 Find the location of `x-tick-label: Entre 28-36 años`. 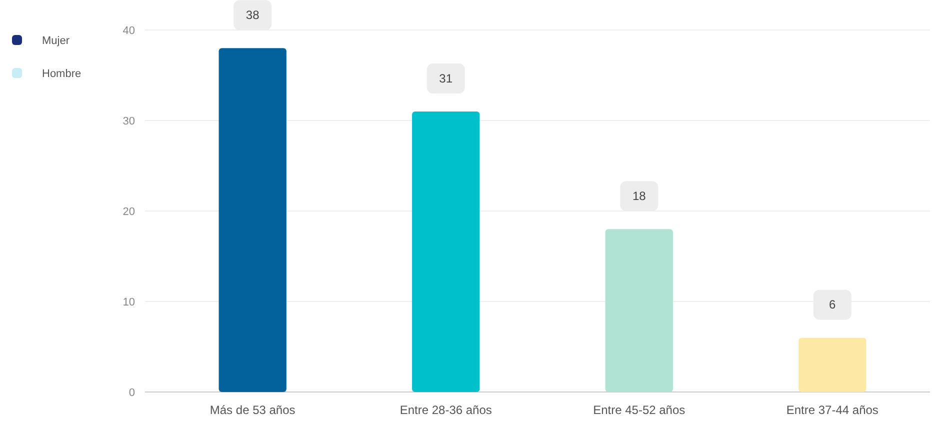

x-tick-label: Entre 28-36 años is located at coordinates (446, 410).